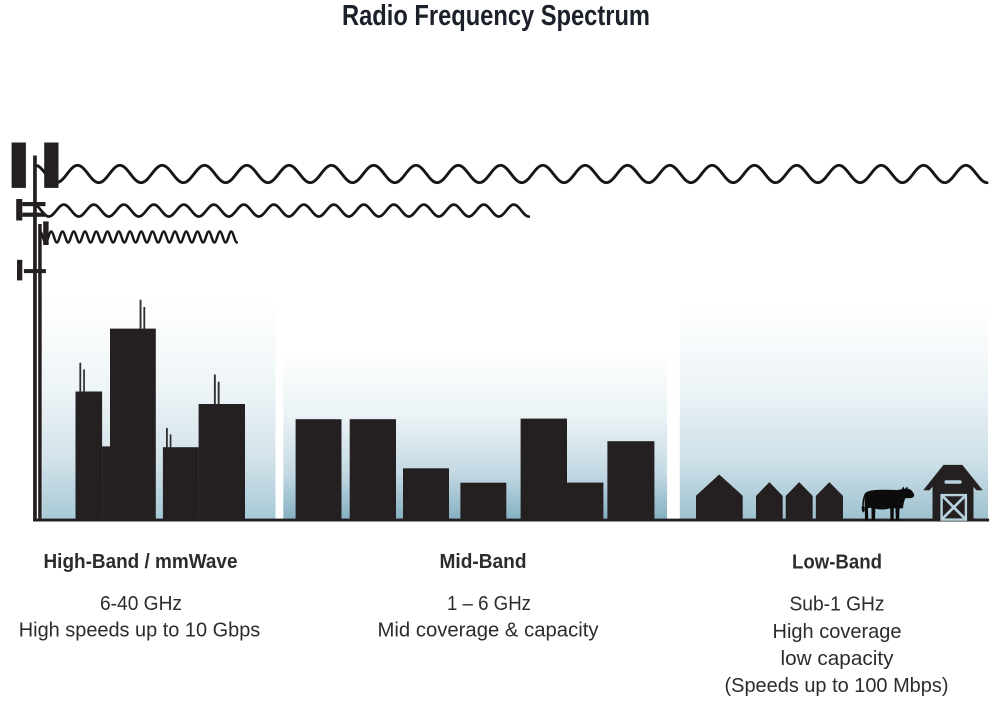 This screenshot has height=705, width=1000. Describe the element at coordinates (141, 561) in the screenshot. I see `svg-text: High-Band / mmWave` at that location.